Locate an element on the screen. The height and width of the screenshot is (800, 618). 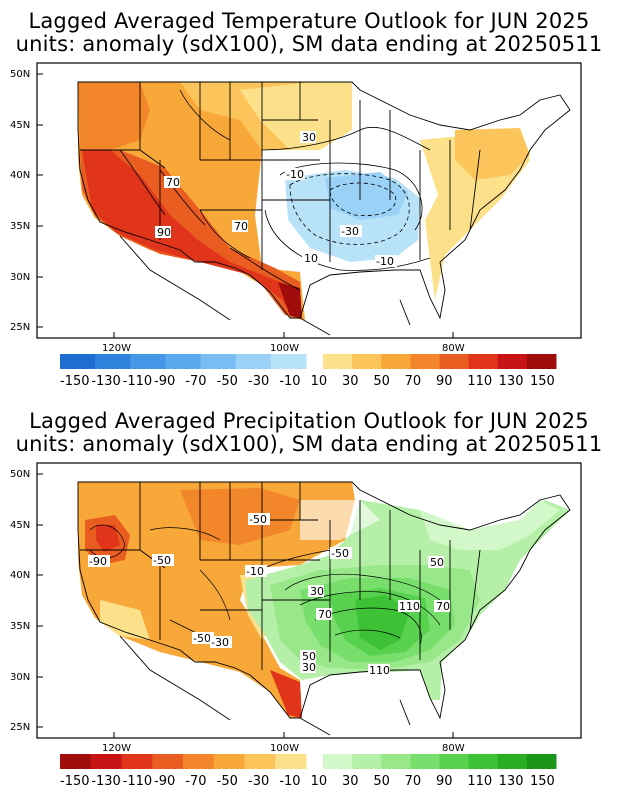
temperature-lat-axis: 50N 45N 40N 35N 30N 25N is located at coordinates (26, 201).